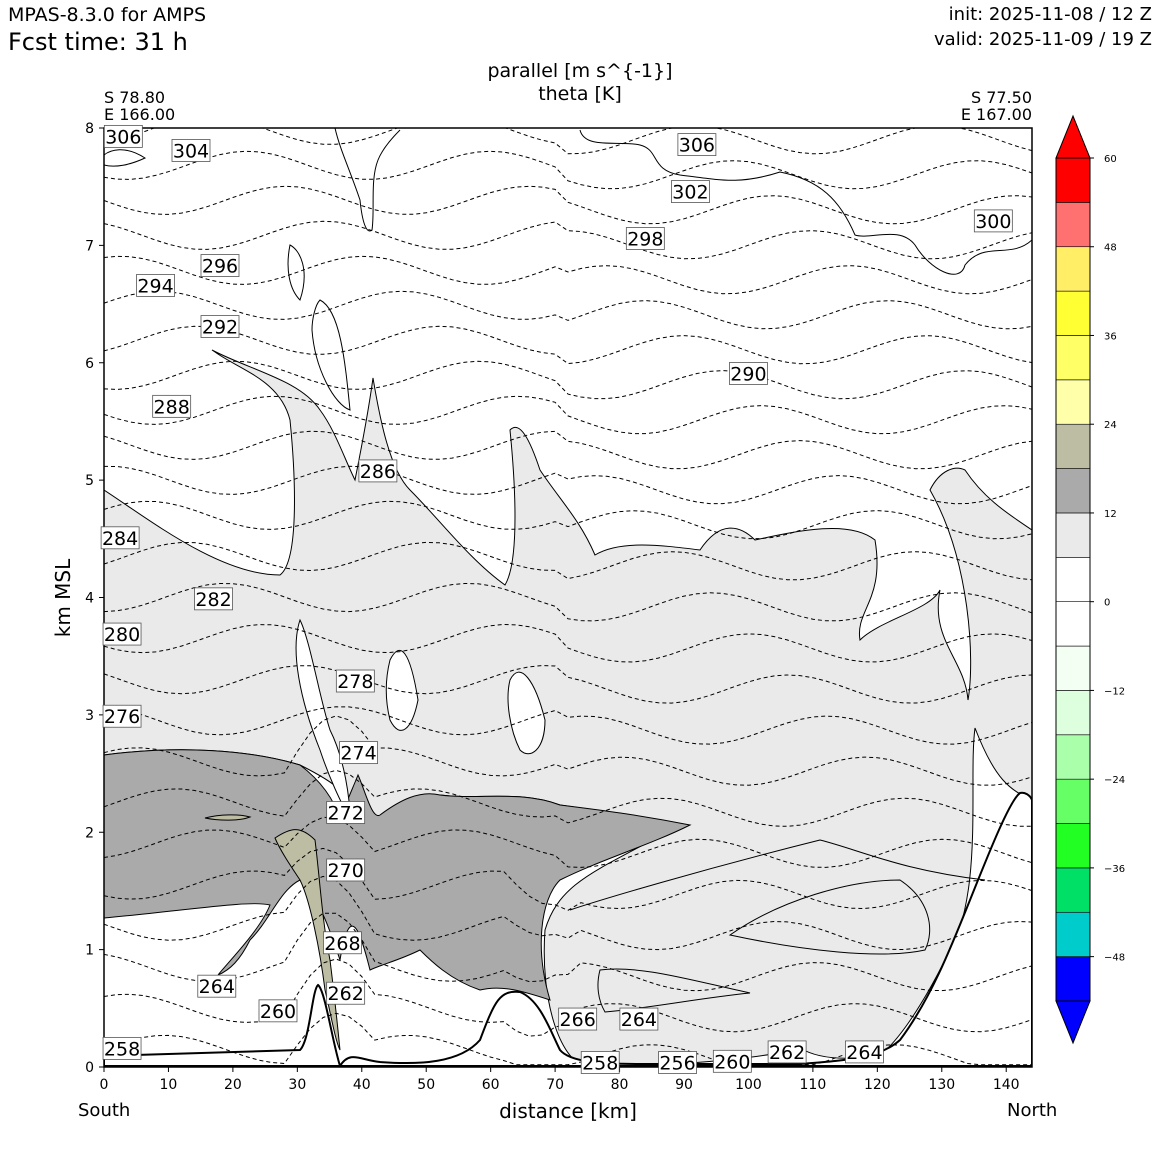 Image resolution: width=1160 pixels, height=1160 pixels. I want to click on theta-label: 270, so click(346, 870).